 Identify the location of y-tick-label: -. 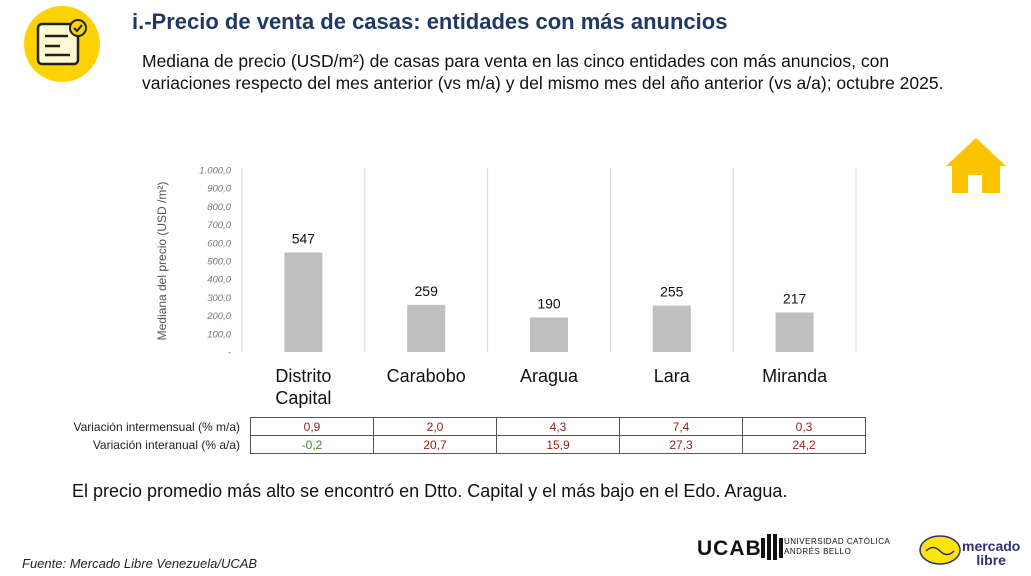
(229, 353).